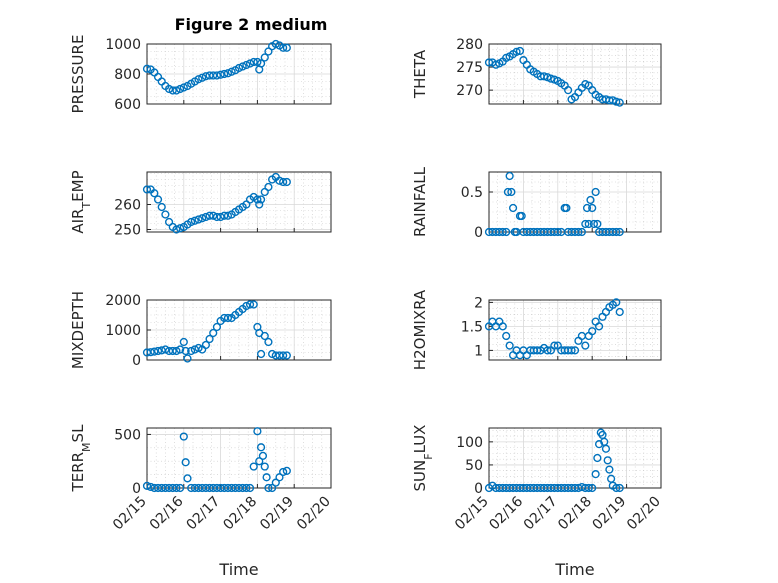  Describe the element at coordinates (127, 105) in the screenshot. I see `y-tick-label: 600` at that location.